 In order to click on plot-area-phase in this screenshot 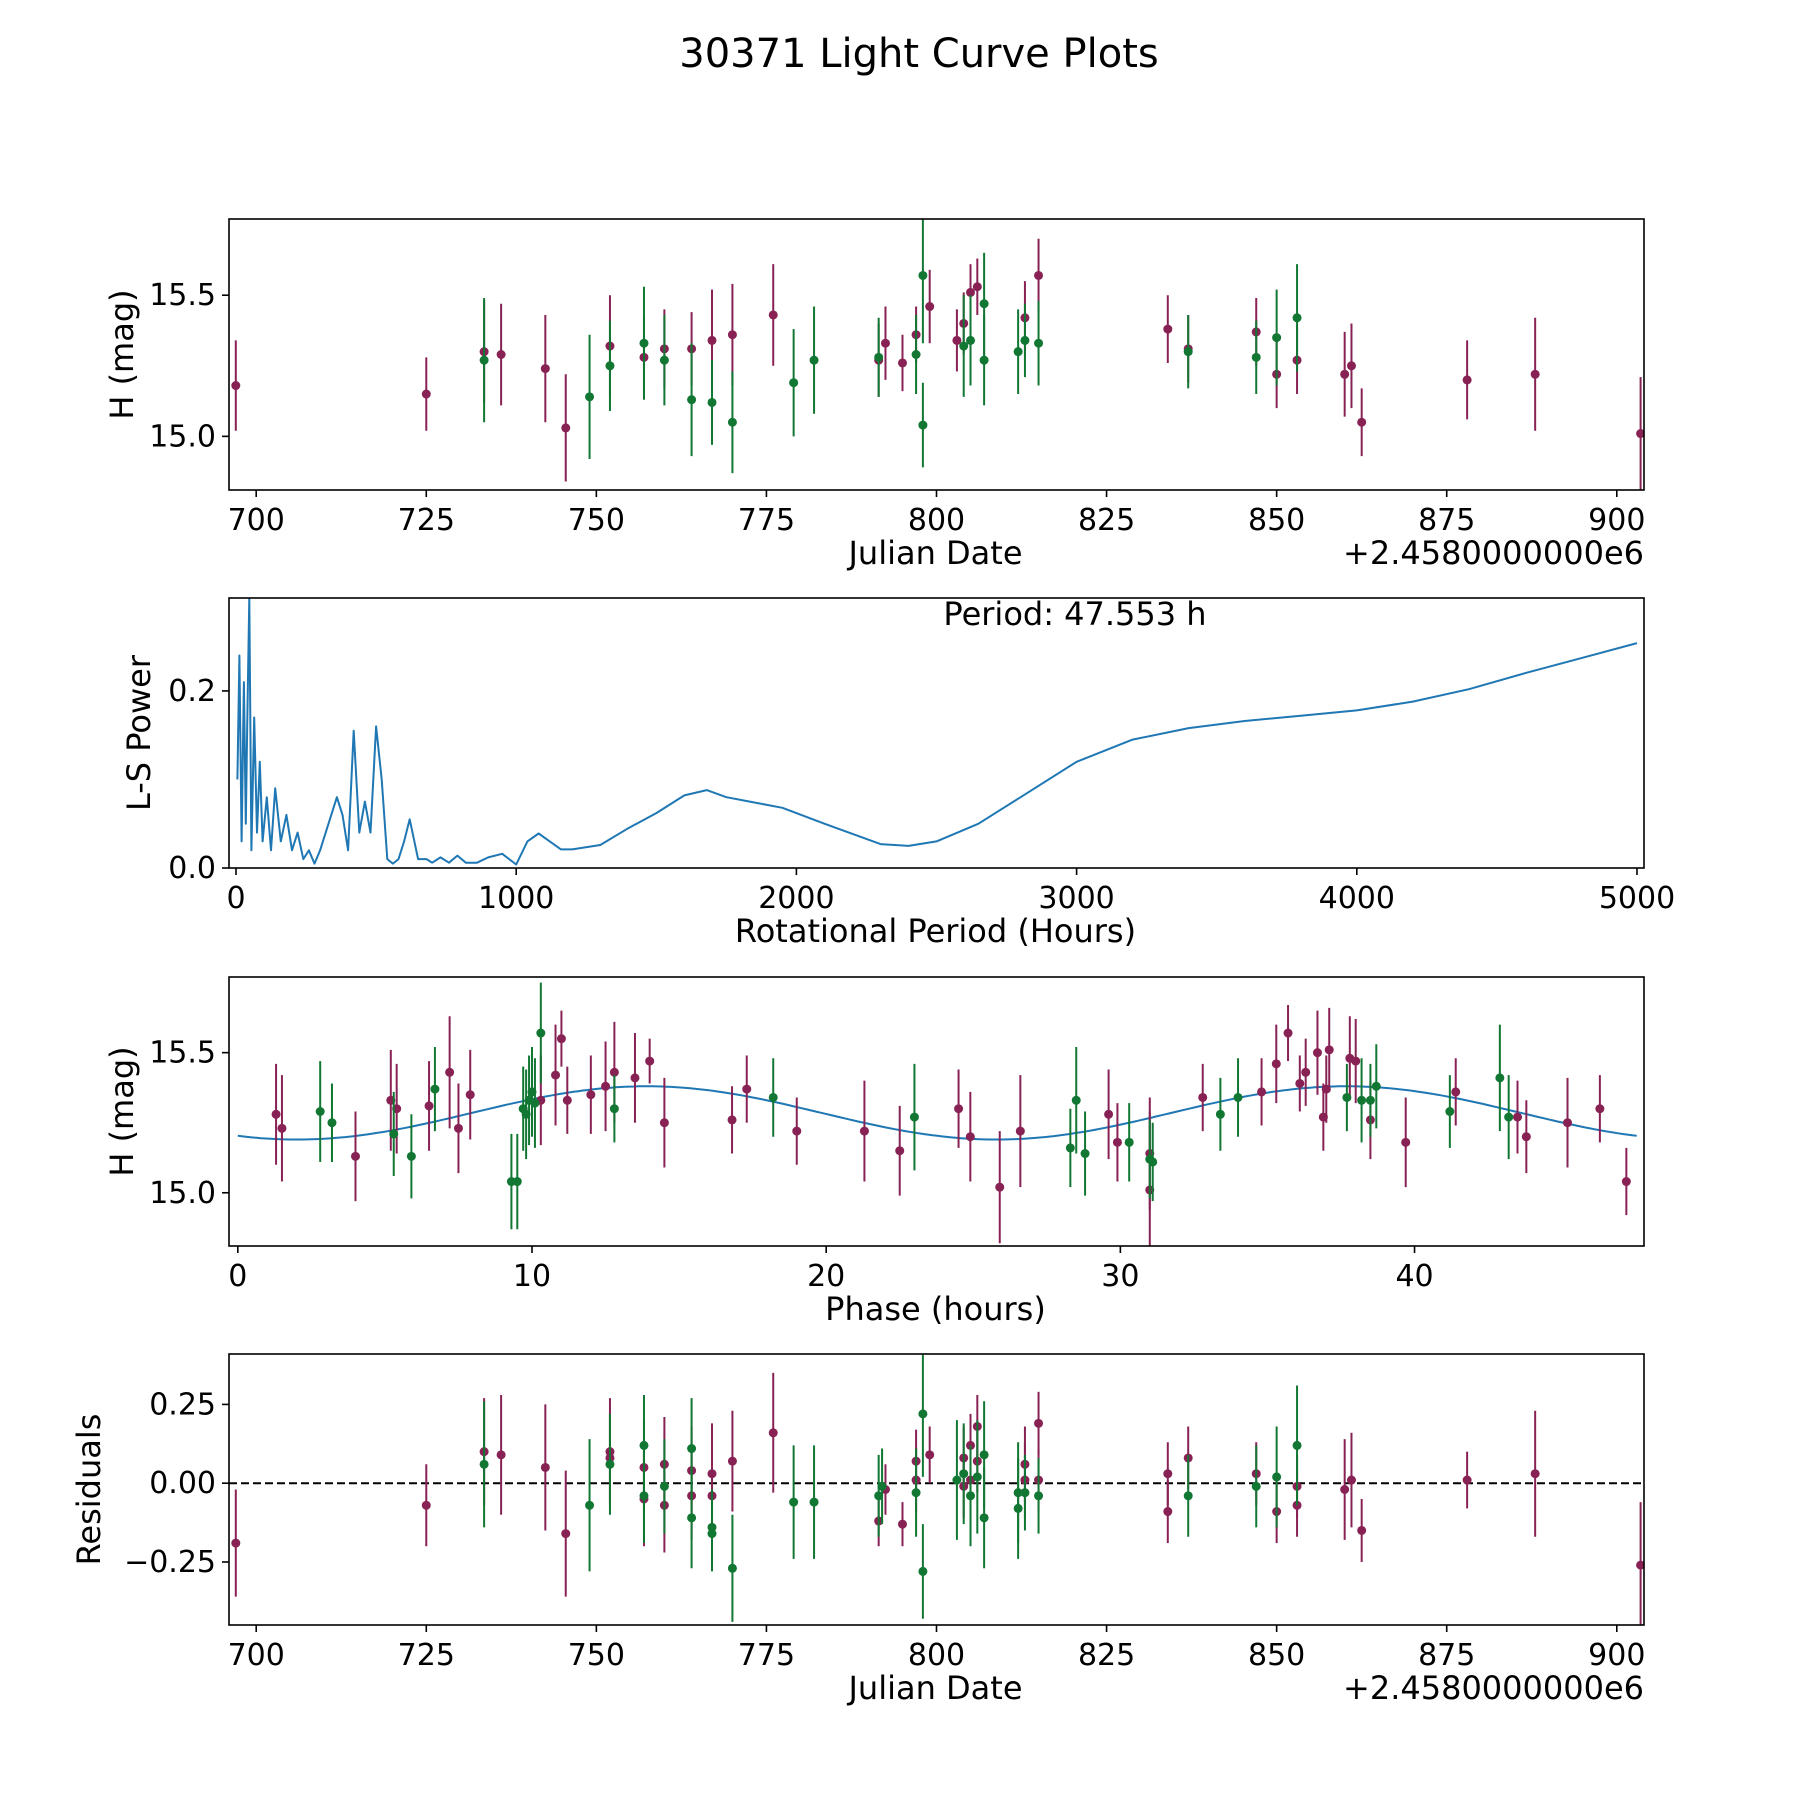, I will do `click(937, 1114)`.